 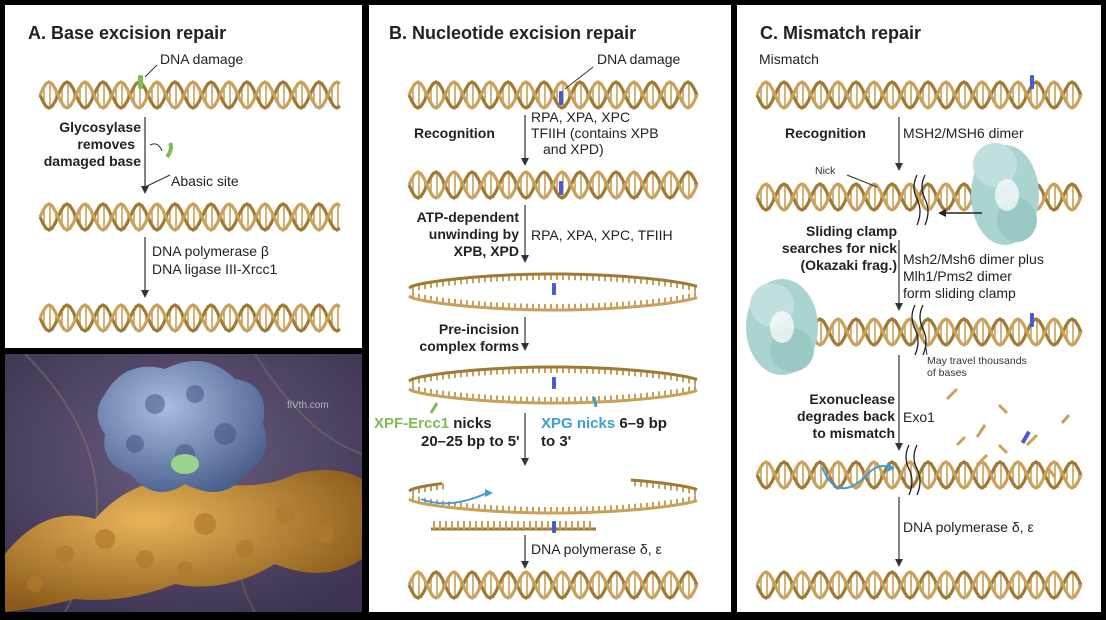 What do you see at coordinates (127, 33) in the screenshot?
I see `panel-a-title: A. Base excision repair` at bounding box center [127, 33].